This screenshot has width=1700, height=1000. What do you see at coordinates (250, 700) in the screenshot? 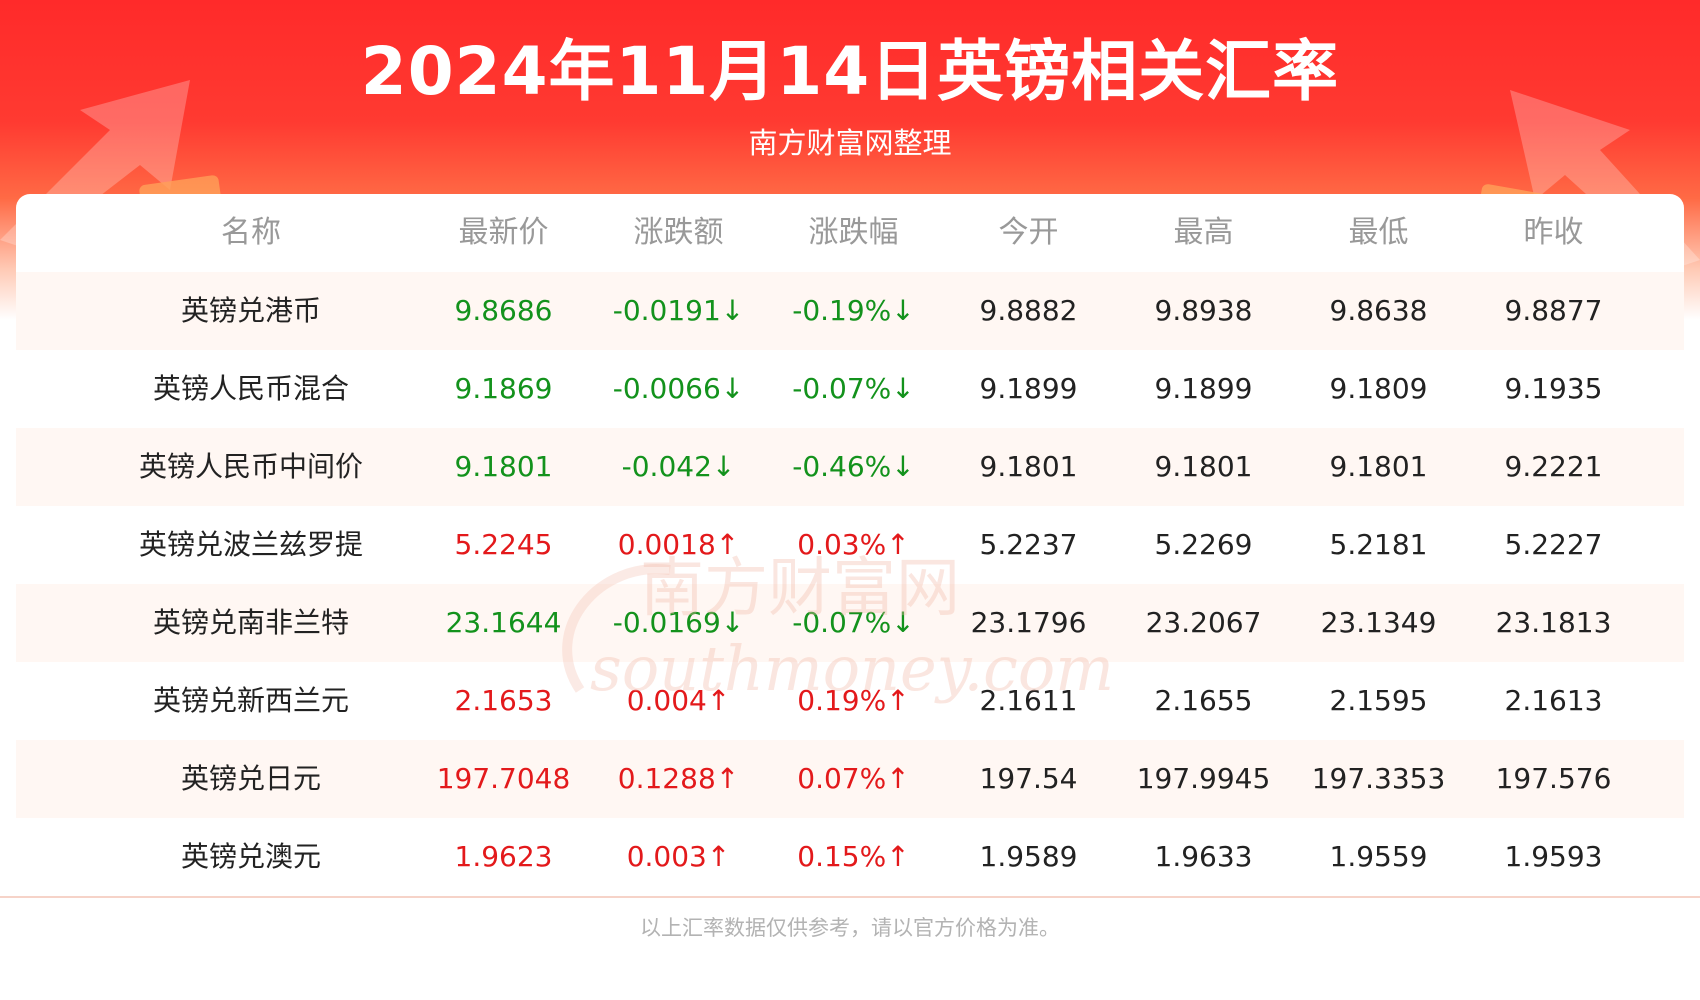
I see `row-name: 英镑兑新西兰元` at bounding box center [250, 700].